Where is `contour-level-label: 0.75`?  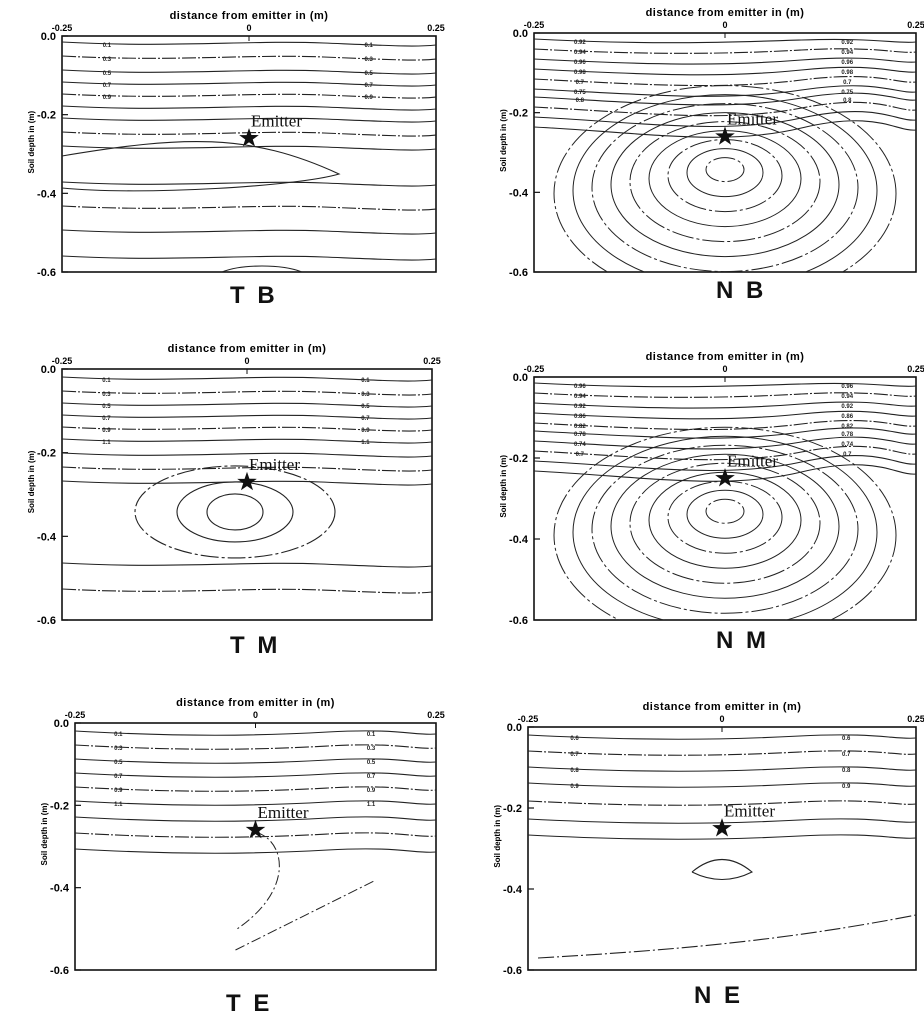
contour-level-label: 0.75 is located at coordinates (847, 93).